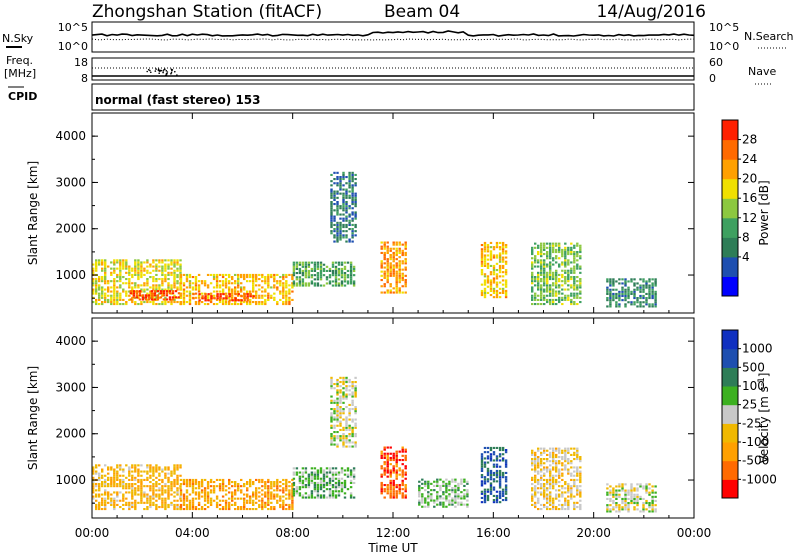 The image size is (800, 554). Describe the element at coordinates (292, 533) in the screenshot. I see `x-tick-label: 08:00` at that location.